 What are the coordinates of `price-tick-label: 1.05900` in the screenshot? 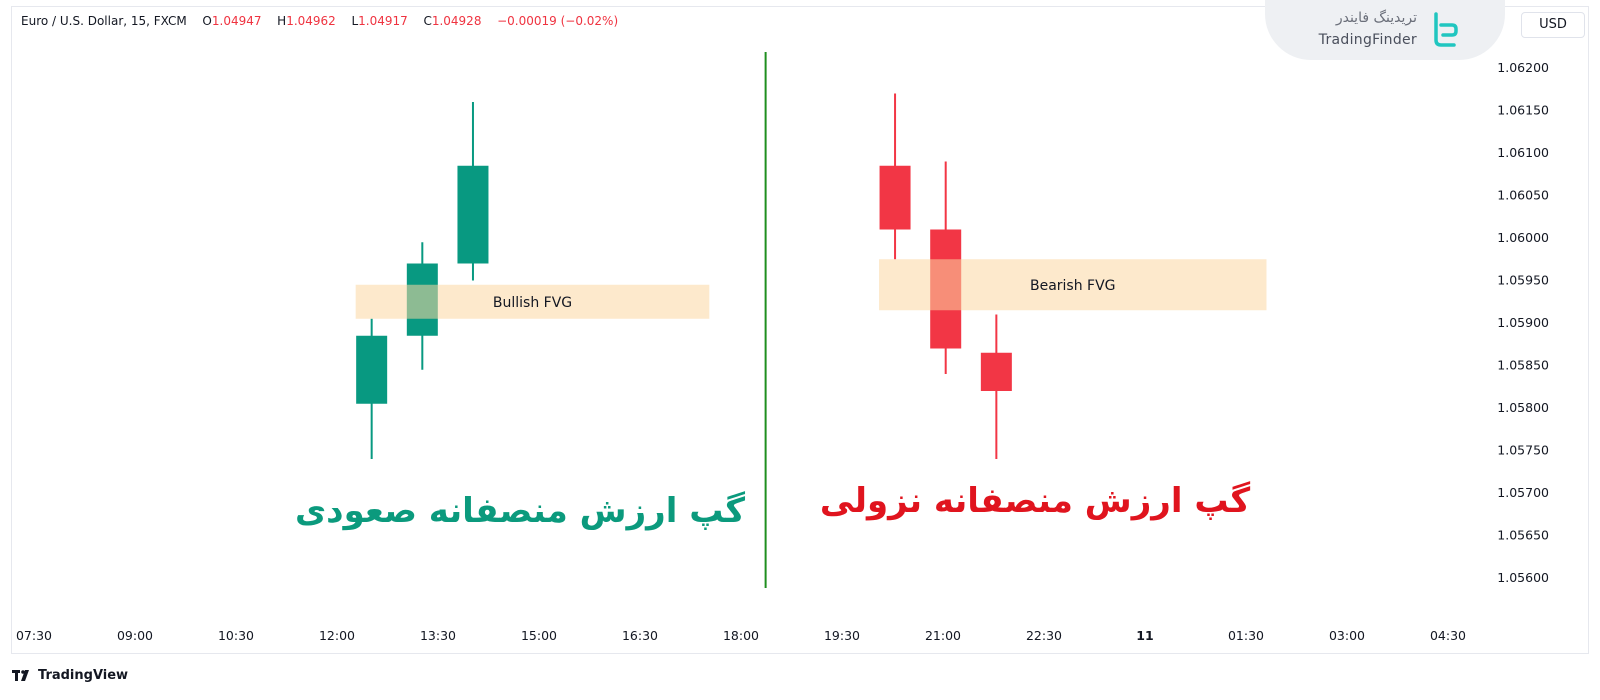 It's located at (1523, 322).